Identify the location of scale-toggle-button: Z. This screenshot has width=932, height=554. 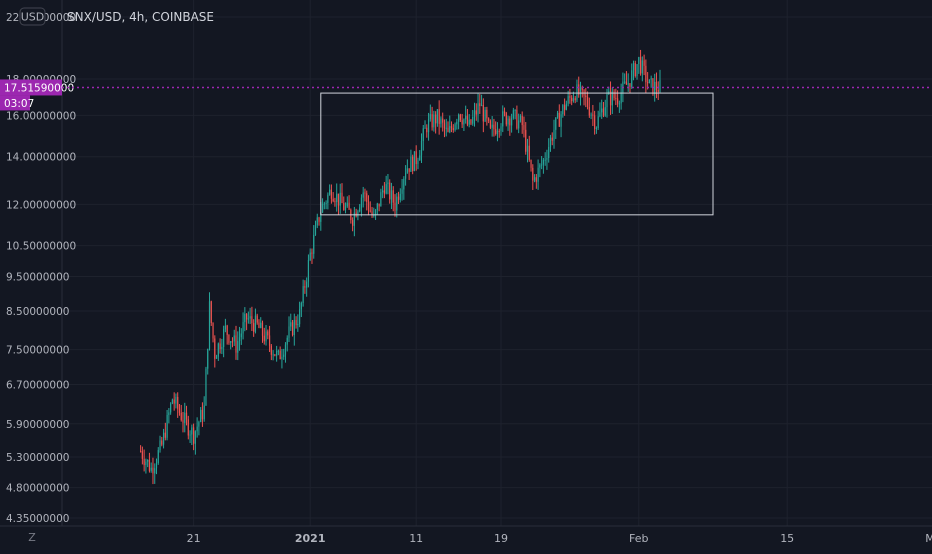
(32, 537).